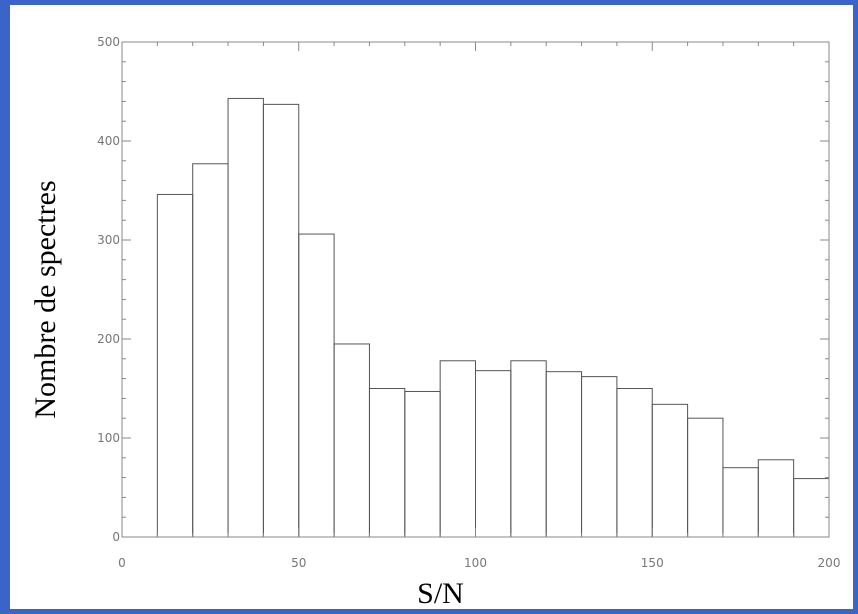 This screenshot has width=858, height=614. Describe the element at coordinates (108, 438) in the screenshot. I see `y-tick-label: 100` at that location.